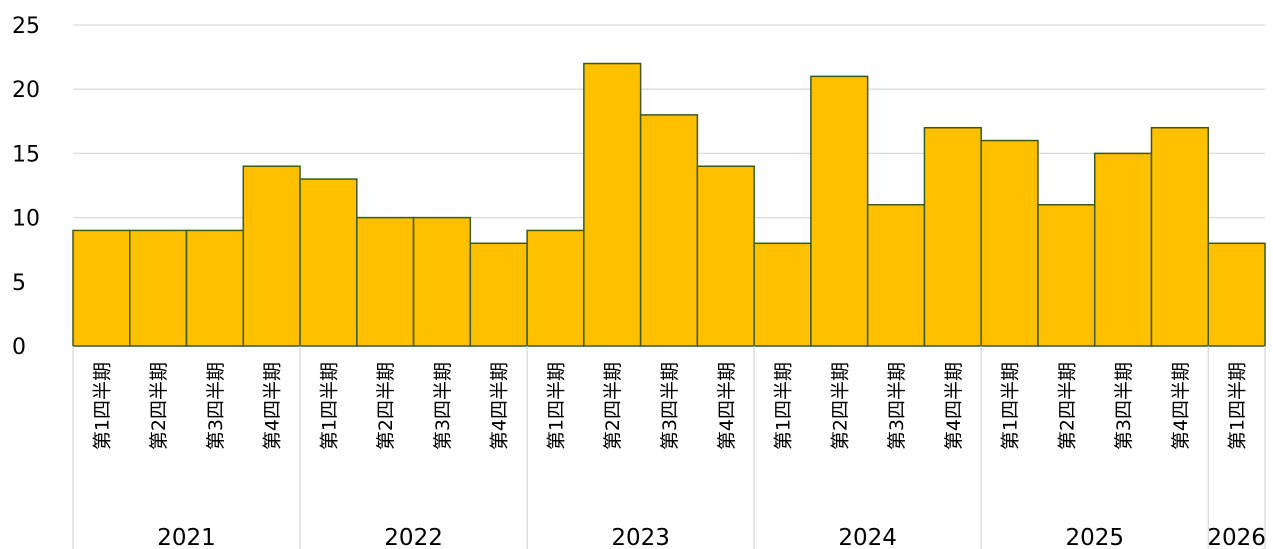 The height and width of the screenshot is (549, 1273). I want to click on x-tick-label-year: 2022, so click(413, 537).